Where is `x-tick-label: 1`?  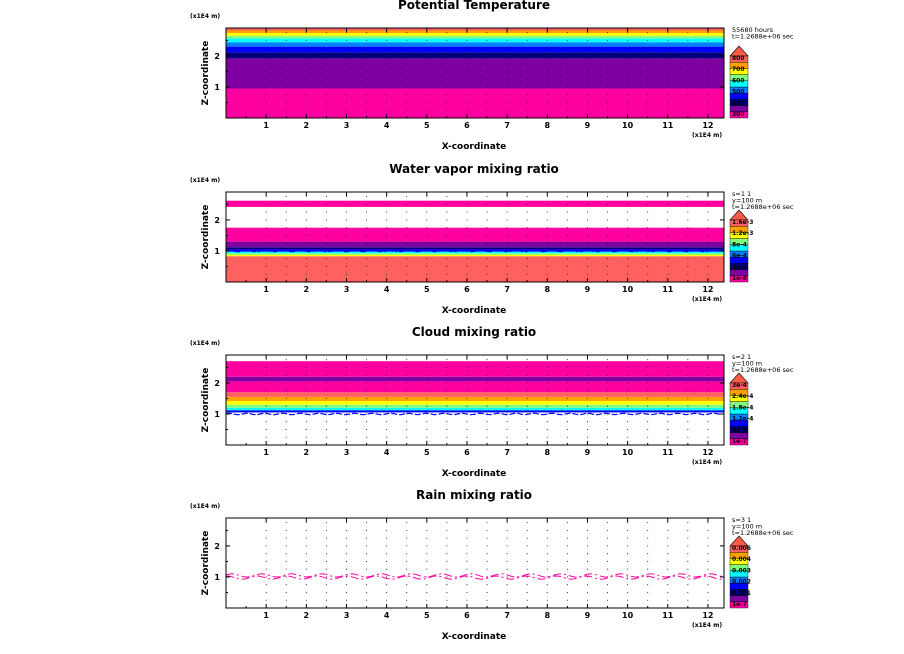 x-tick-label: 1 is located at coordinates (266, 452).